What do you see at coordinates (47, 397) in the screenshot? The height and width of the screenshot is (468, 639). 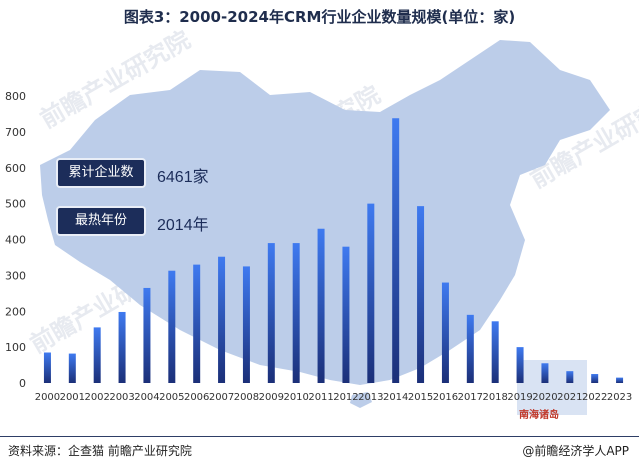 I see `x-tick-label: 2000` at bounding box center [47, 397].